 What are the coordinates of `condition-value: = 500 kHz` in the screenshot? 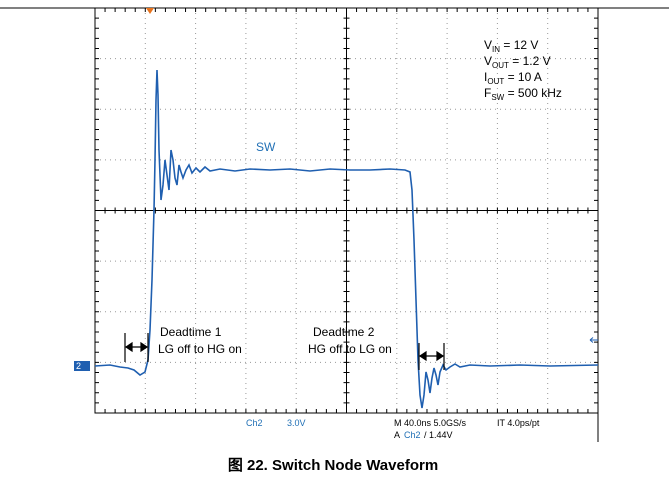 It's located at (533, 93).